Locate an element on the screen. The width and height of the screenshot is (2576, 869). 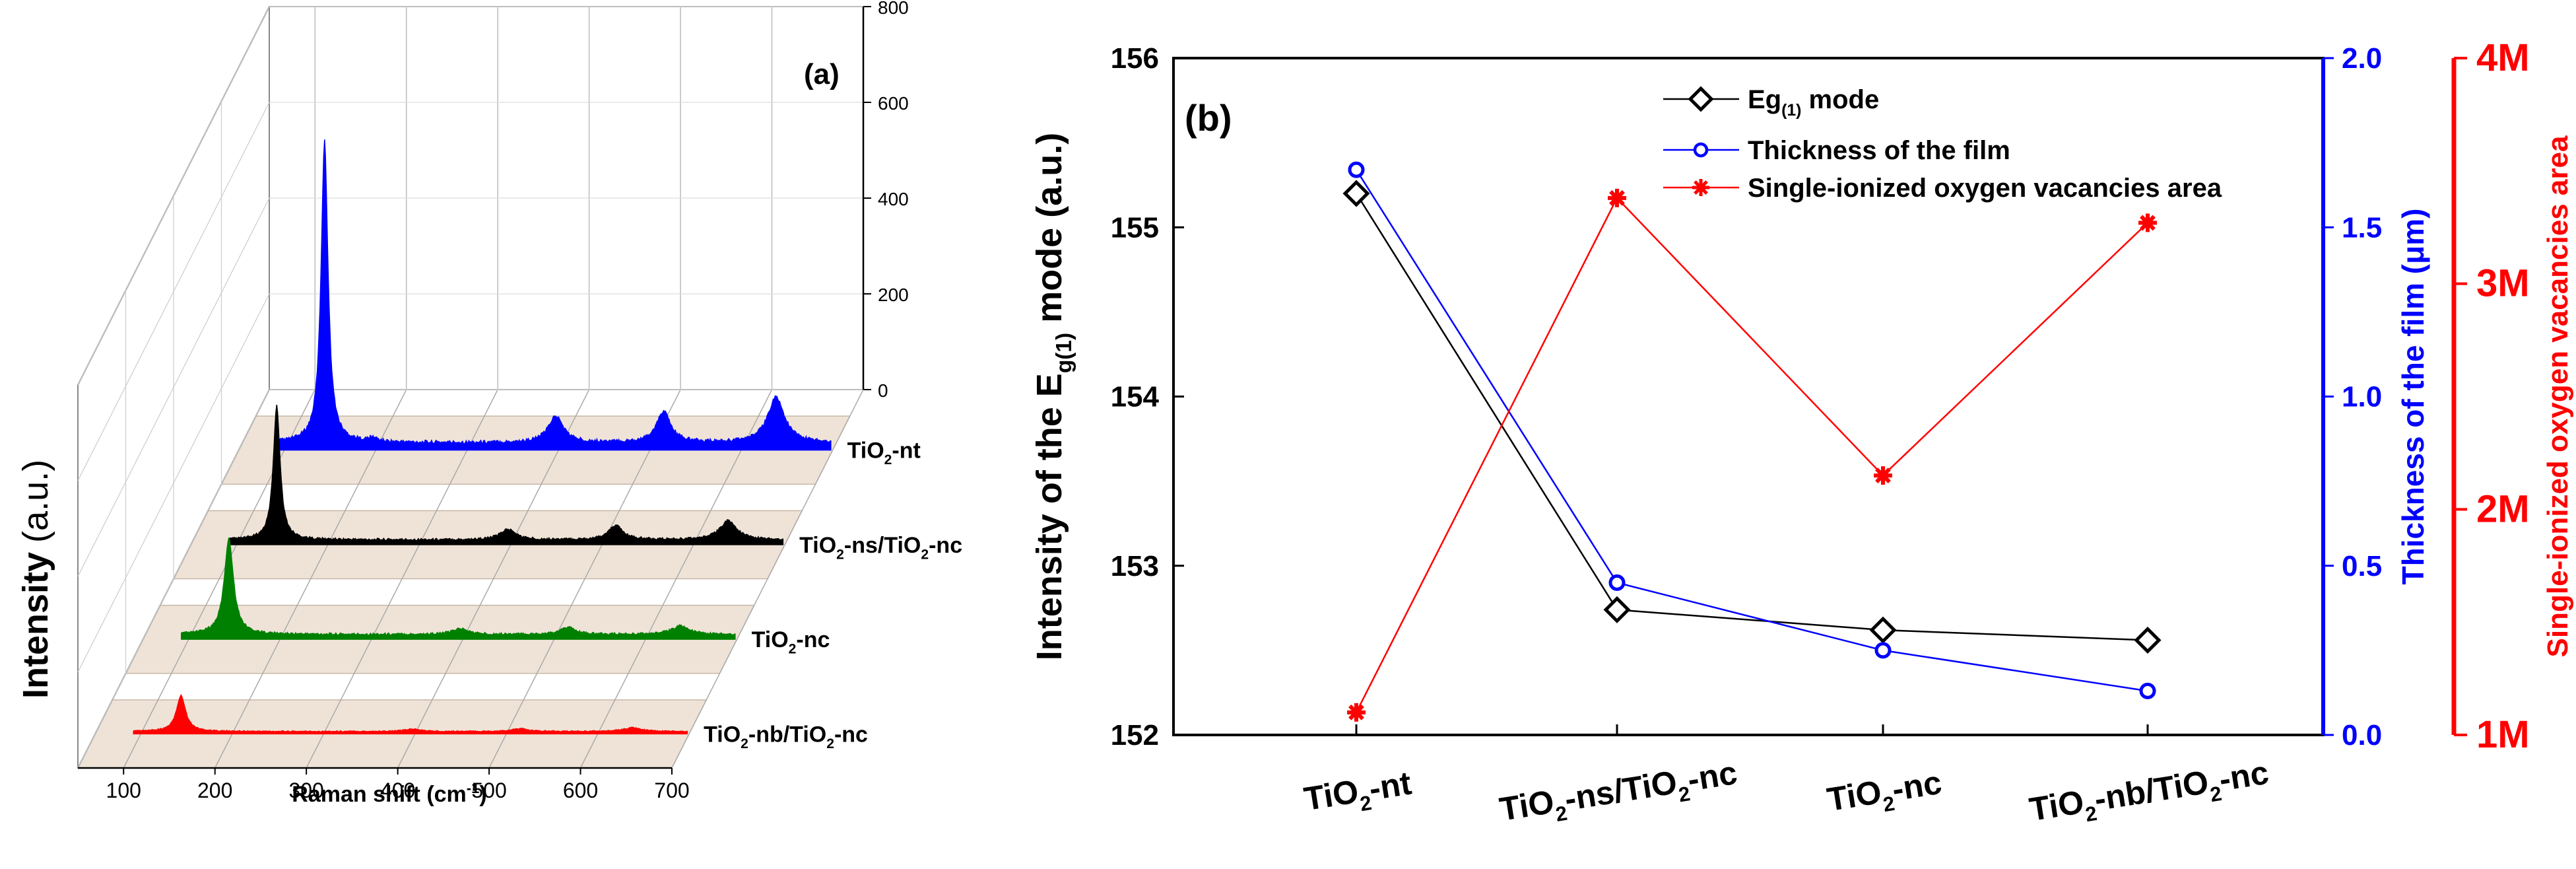
category-label-1: TiO2-ns/TiO2-nc is located at coordinates (1618, 791).